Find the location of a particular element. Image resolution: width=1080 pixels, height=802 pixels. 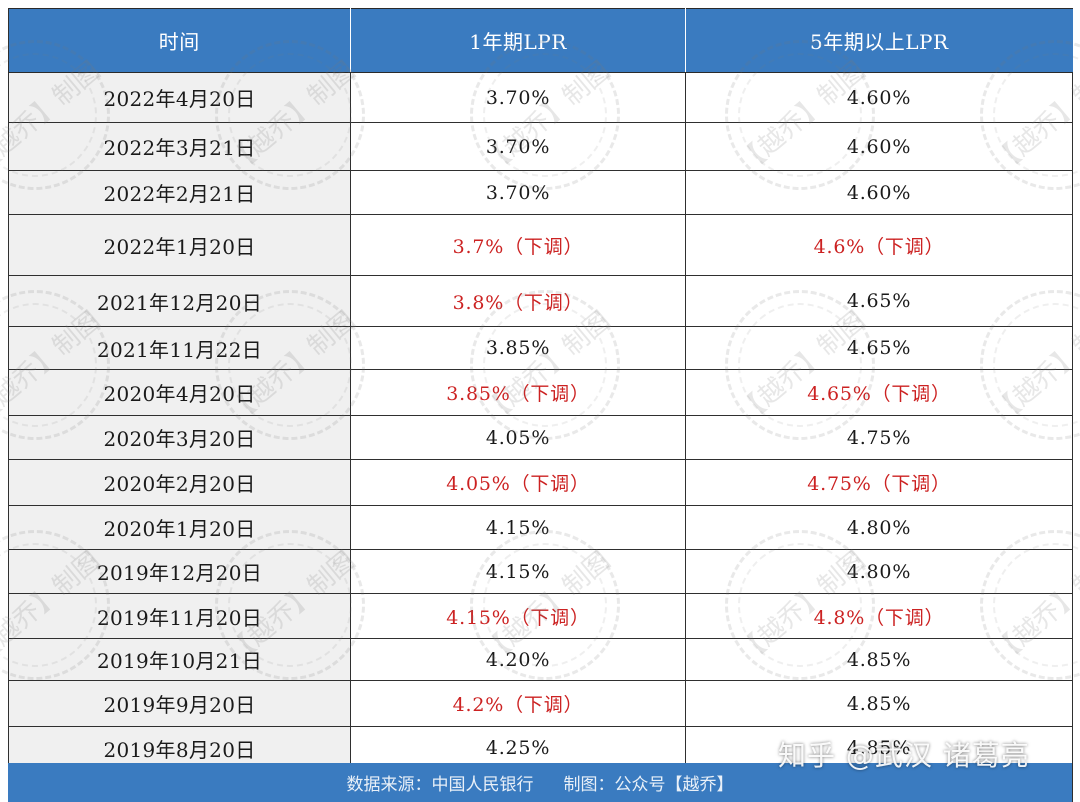

cell-date: 2021年12月20日 is located at coordinates (179, 301).